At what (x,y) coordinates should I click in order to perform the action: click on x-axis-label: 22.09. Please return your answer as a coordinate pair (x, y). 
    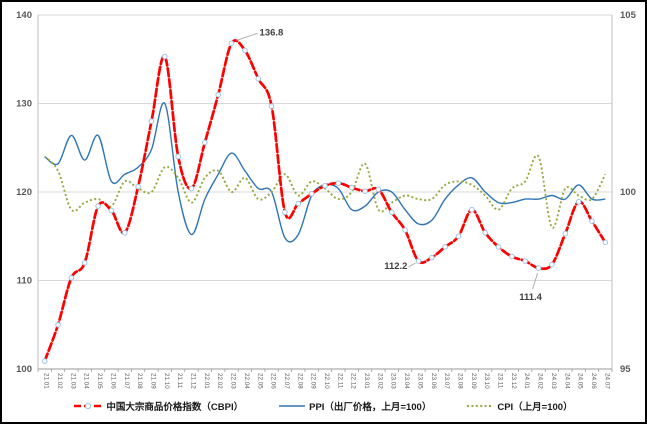
    Looking at the image, I should click on (313, 381).